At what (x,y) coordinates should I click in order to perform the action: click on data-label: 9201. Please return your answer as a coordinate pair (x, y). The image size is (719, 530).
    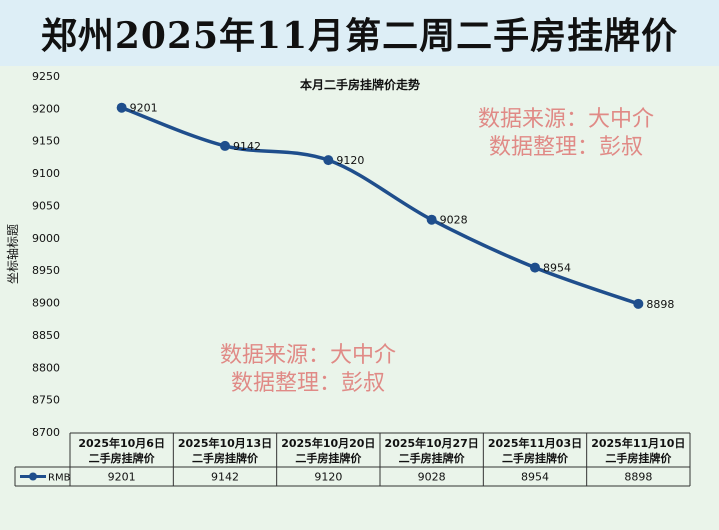
    Looking at the image, I should click on (144, 108).